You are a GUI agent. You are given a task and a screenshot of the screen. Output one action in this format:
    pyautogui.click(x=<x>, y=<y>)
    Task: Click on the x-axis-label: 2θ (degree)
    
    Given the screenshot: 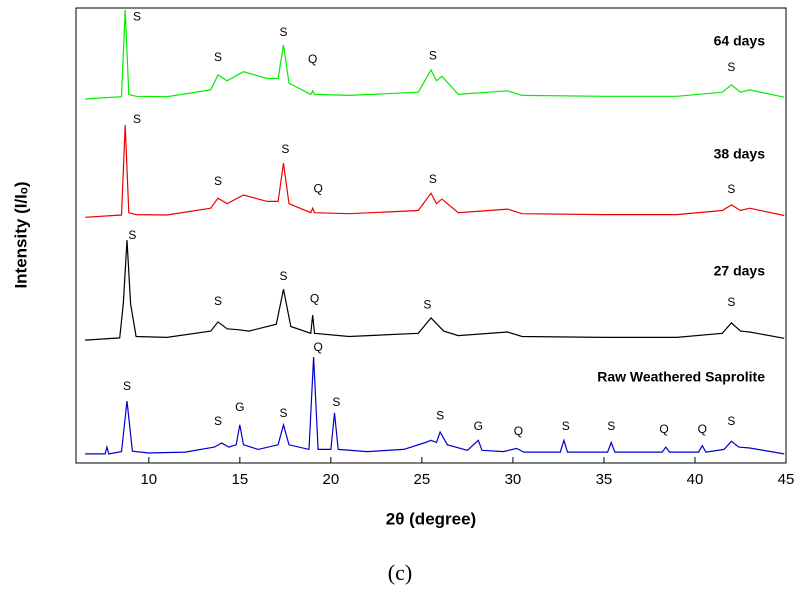 What is the action you would take?
    pyautogui.click(x=431, y=518)
    